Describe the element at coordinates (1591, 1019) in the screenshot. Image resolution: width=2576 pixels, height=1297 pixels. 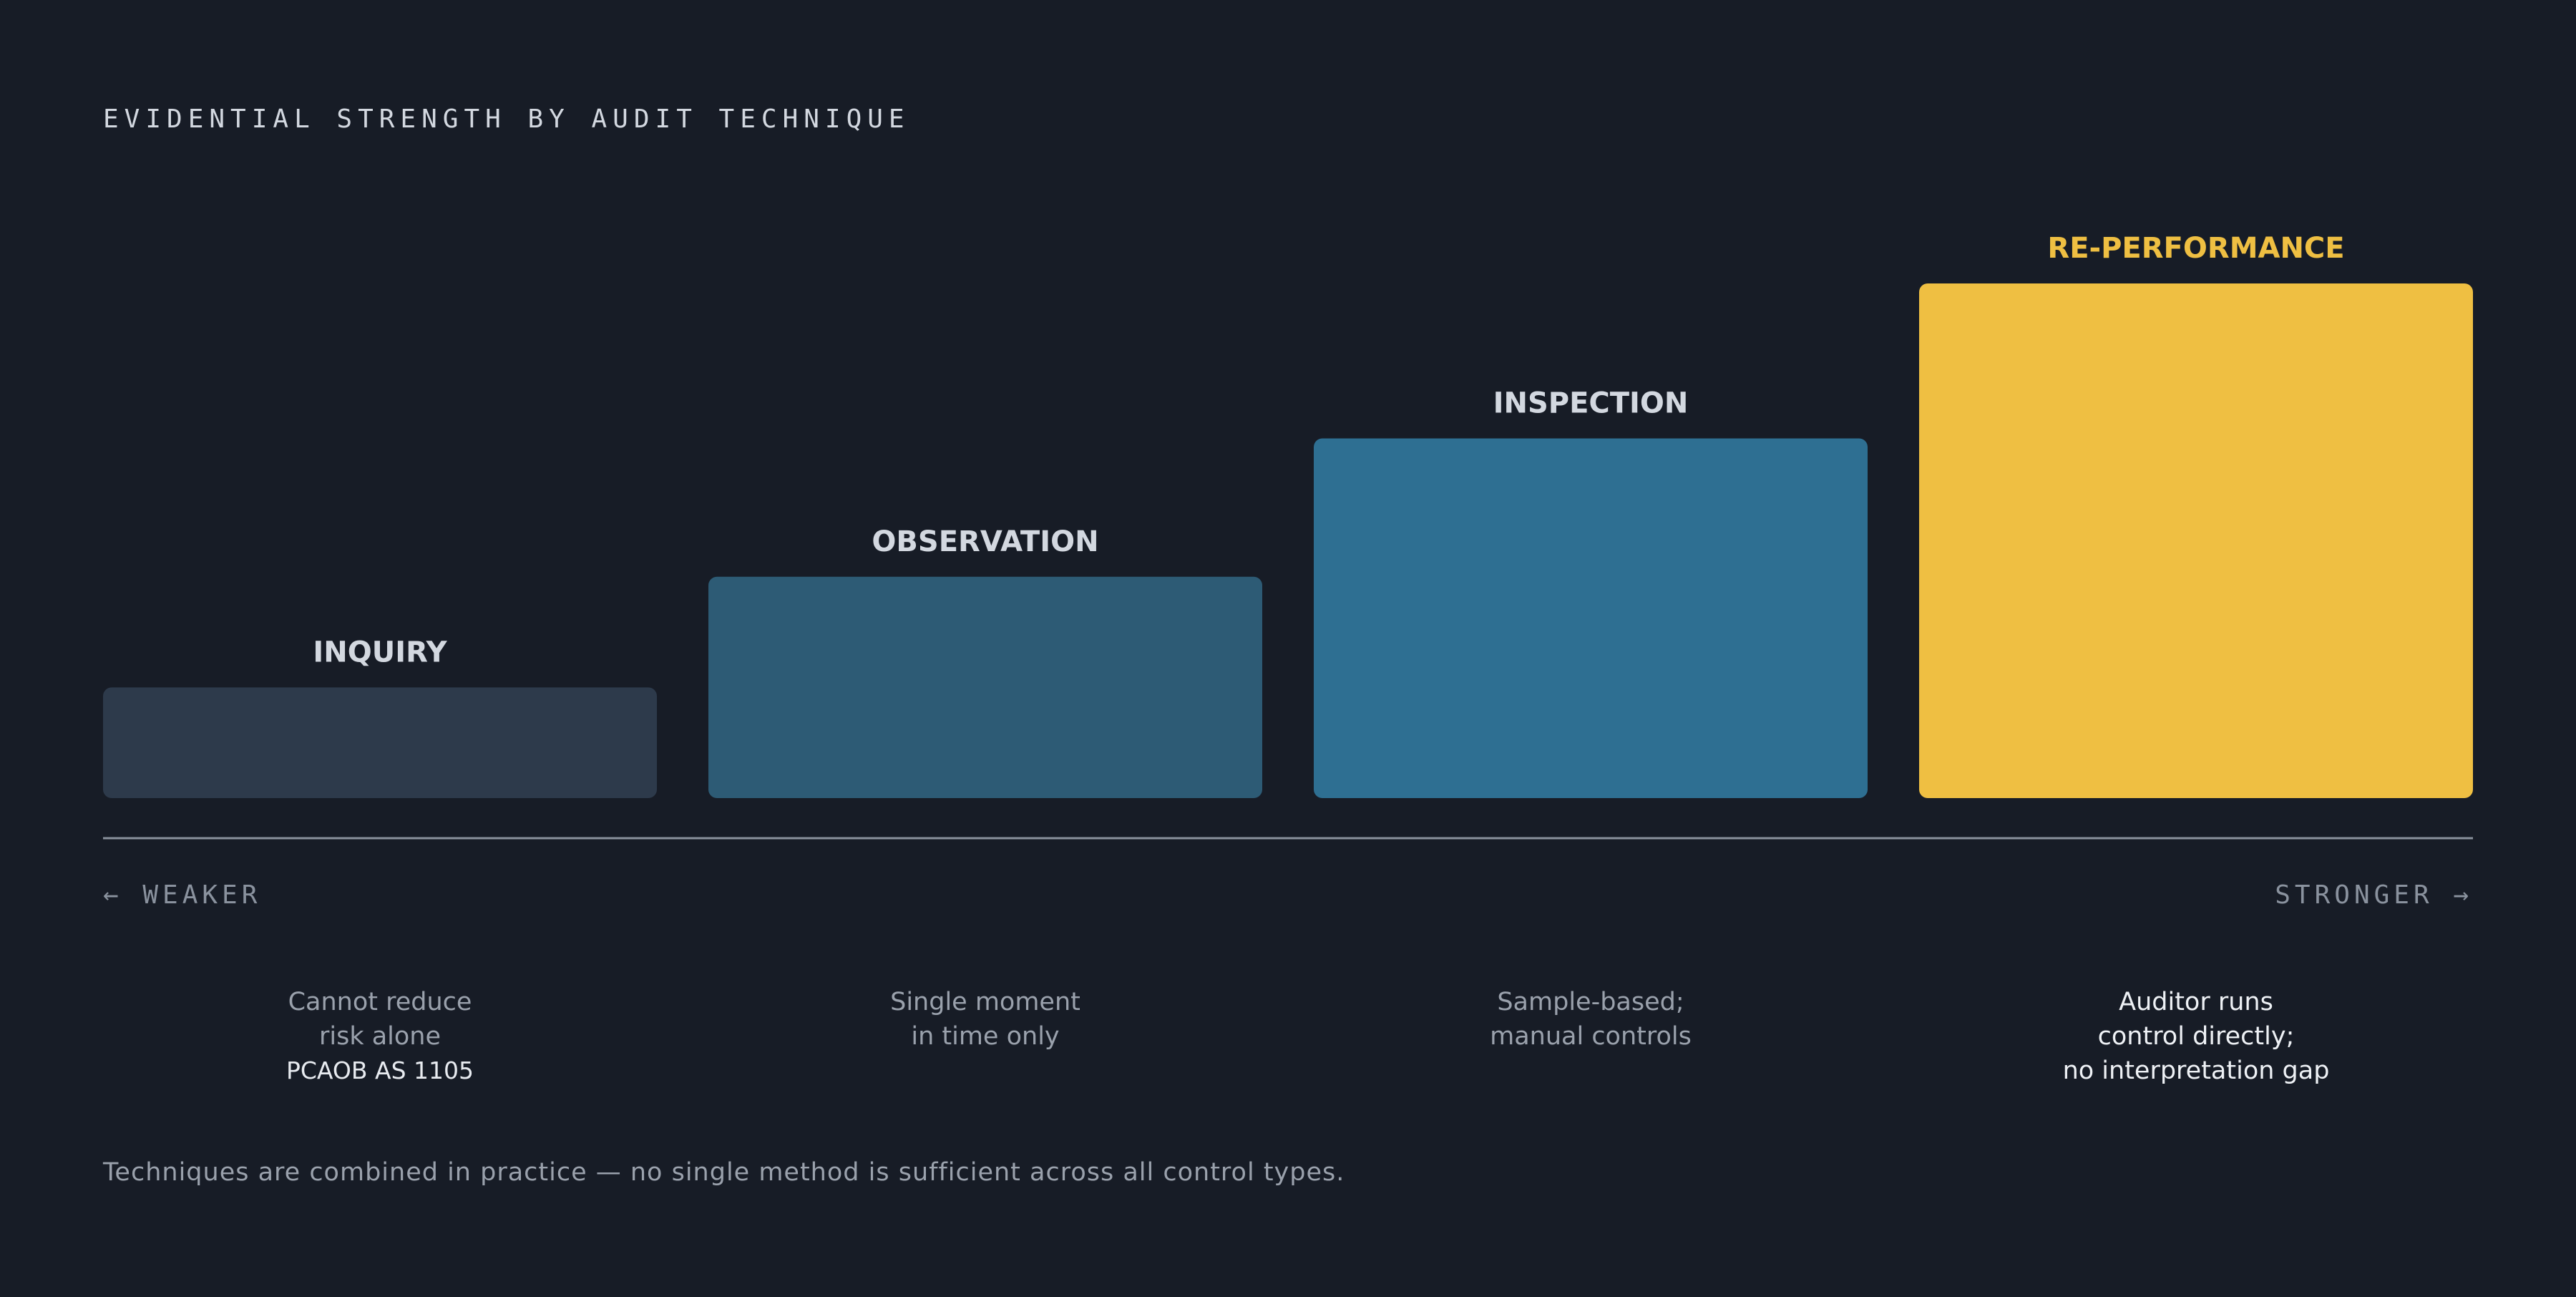
I see `description-inspection: Sample-based; manual controls` at that location.